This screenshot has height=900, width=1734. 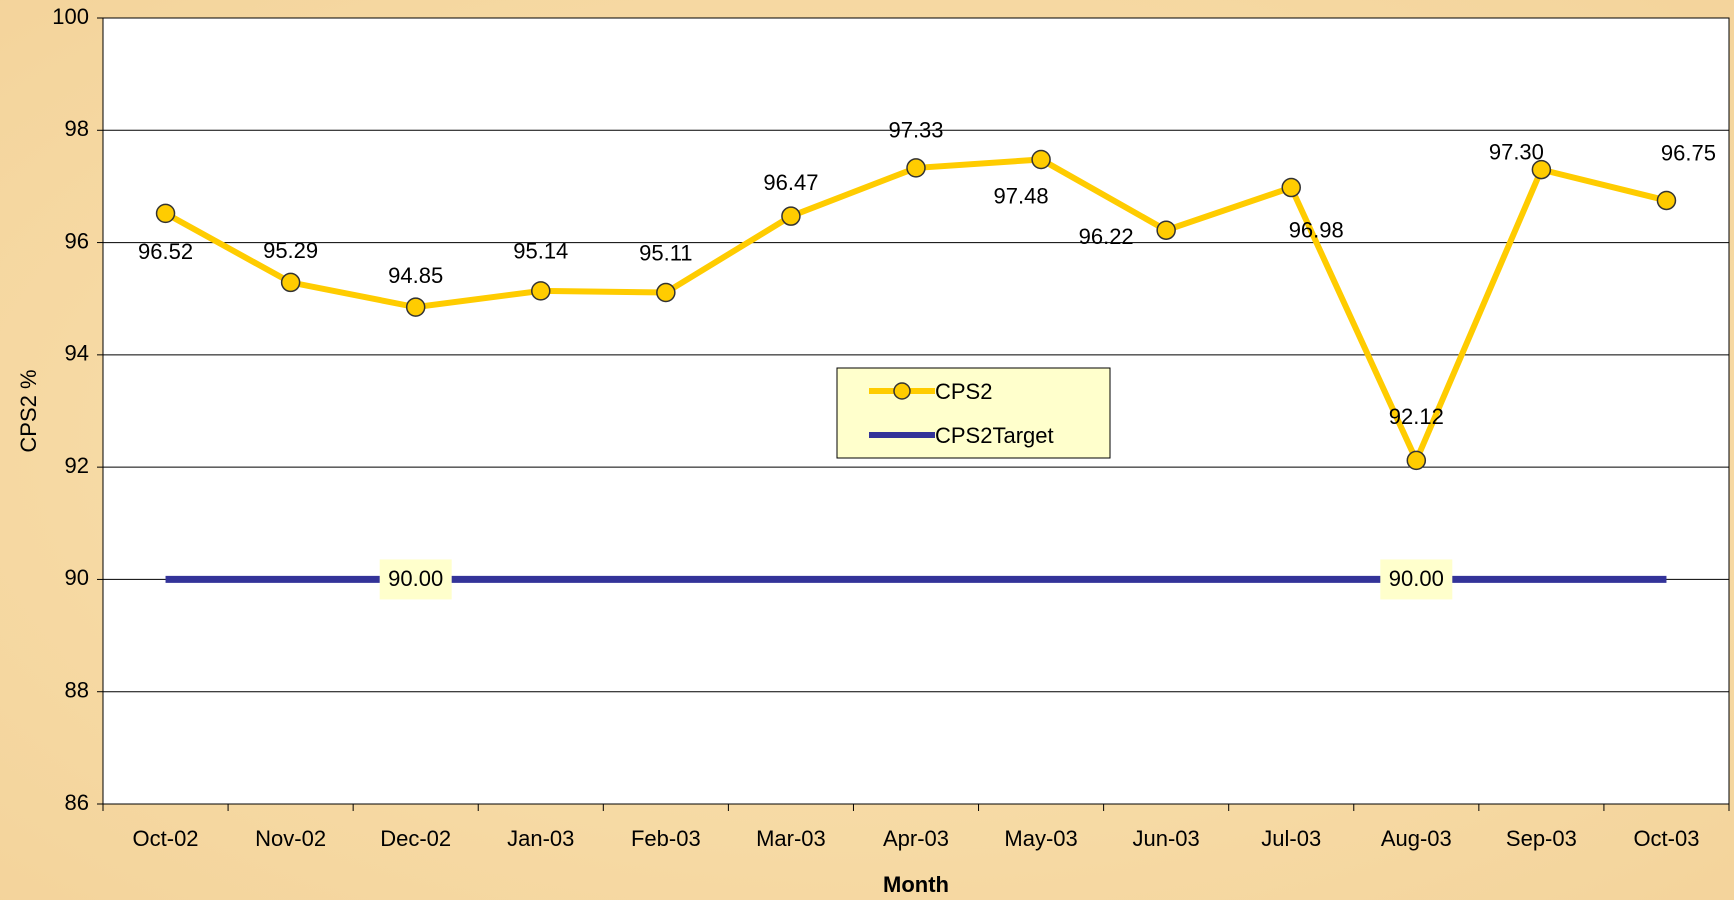 What do you see at coordinates (1040, 838) in the screenshot?
I see `x-tick-label: May-03` at bounding box center [1040, 838].